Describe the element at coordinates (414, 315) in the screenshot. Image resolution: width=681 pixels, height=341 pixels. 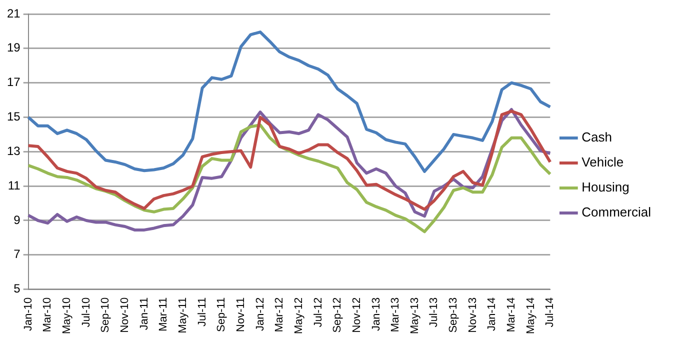
I see `x-tick-label: May-13` at that location.